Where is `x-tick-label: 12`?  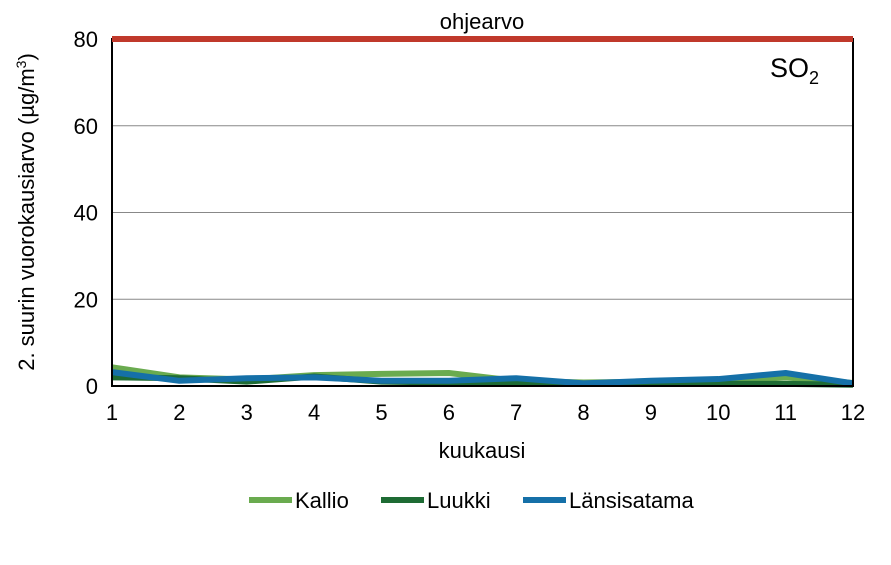 x-tick-label: 12 is located at coordinates (853, 412).